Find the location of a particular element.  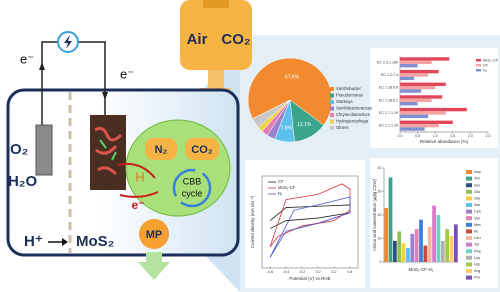

cell-label: CO₂ is located at coordinates (202, 150).